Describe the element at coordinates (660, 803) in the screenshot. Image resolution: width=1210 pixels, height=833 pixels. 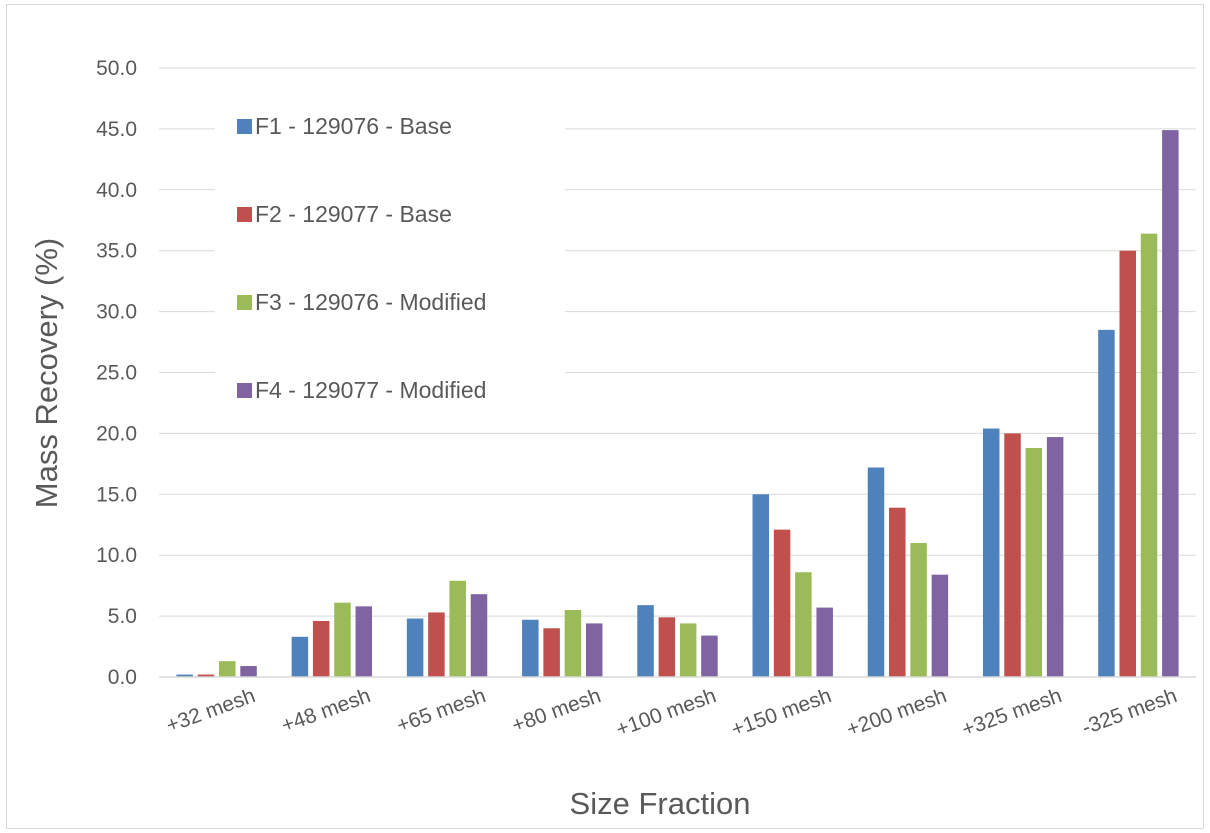
I see `x-axis-title: Size Fraction` at that location.